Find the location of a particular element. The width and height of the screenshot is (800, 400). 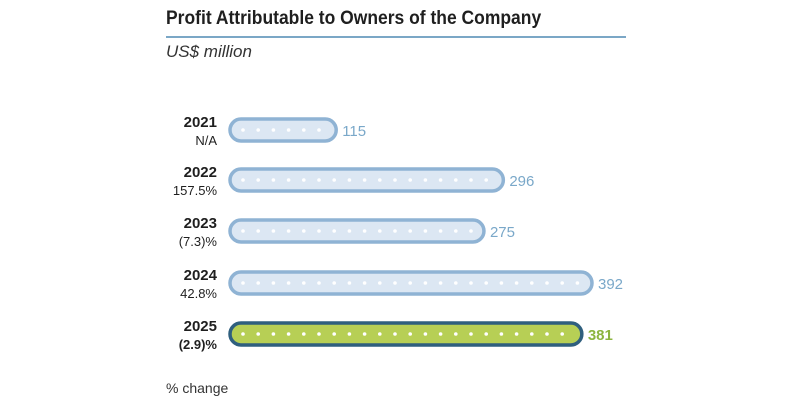

pct-change-label: 157.5% is located at coordinates (195, 190).